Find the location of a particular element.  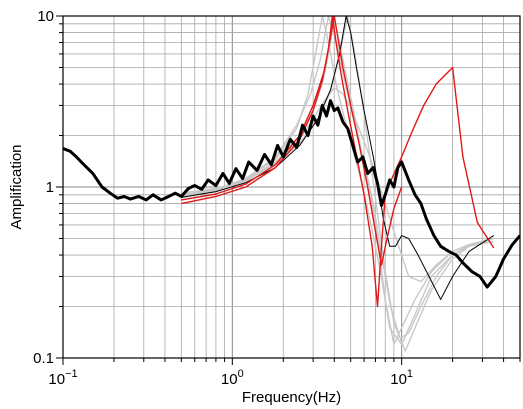

x-axis-title: Frequency(Hz) is located at coordinates (291, 397).